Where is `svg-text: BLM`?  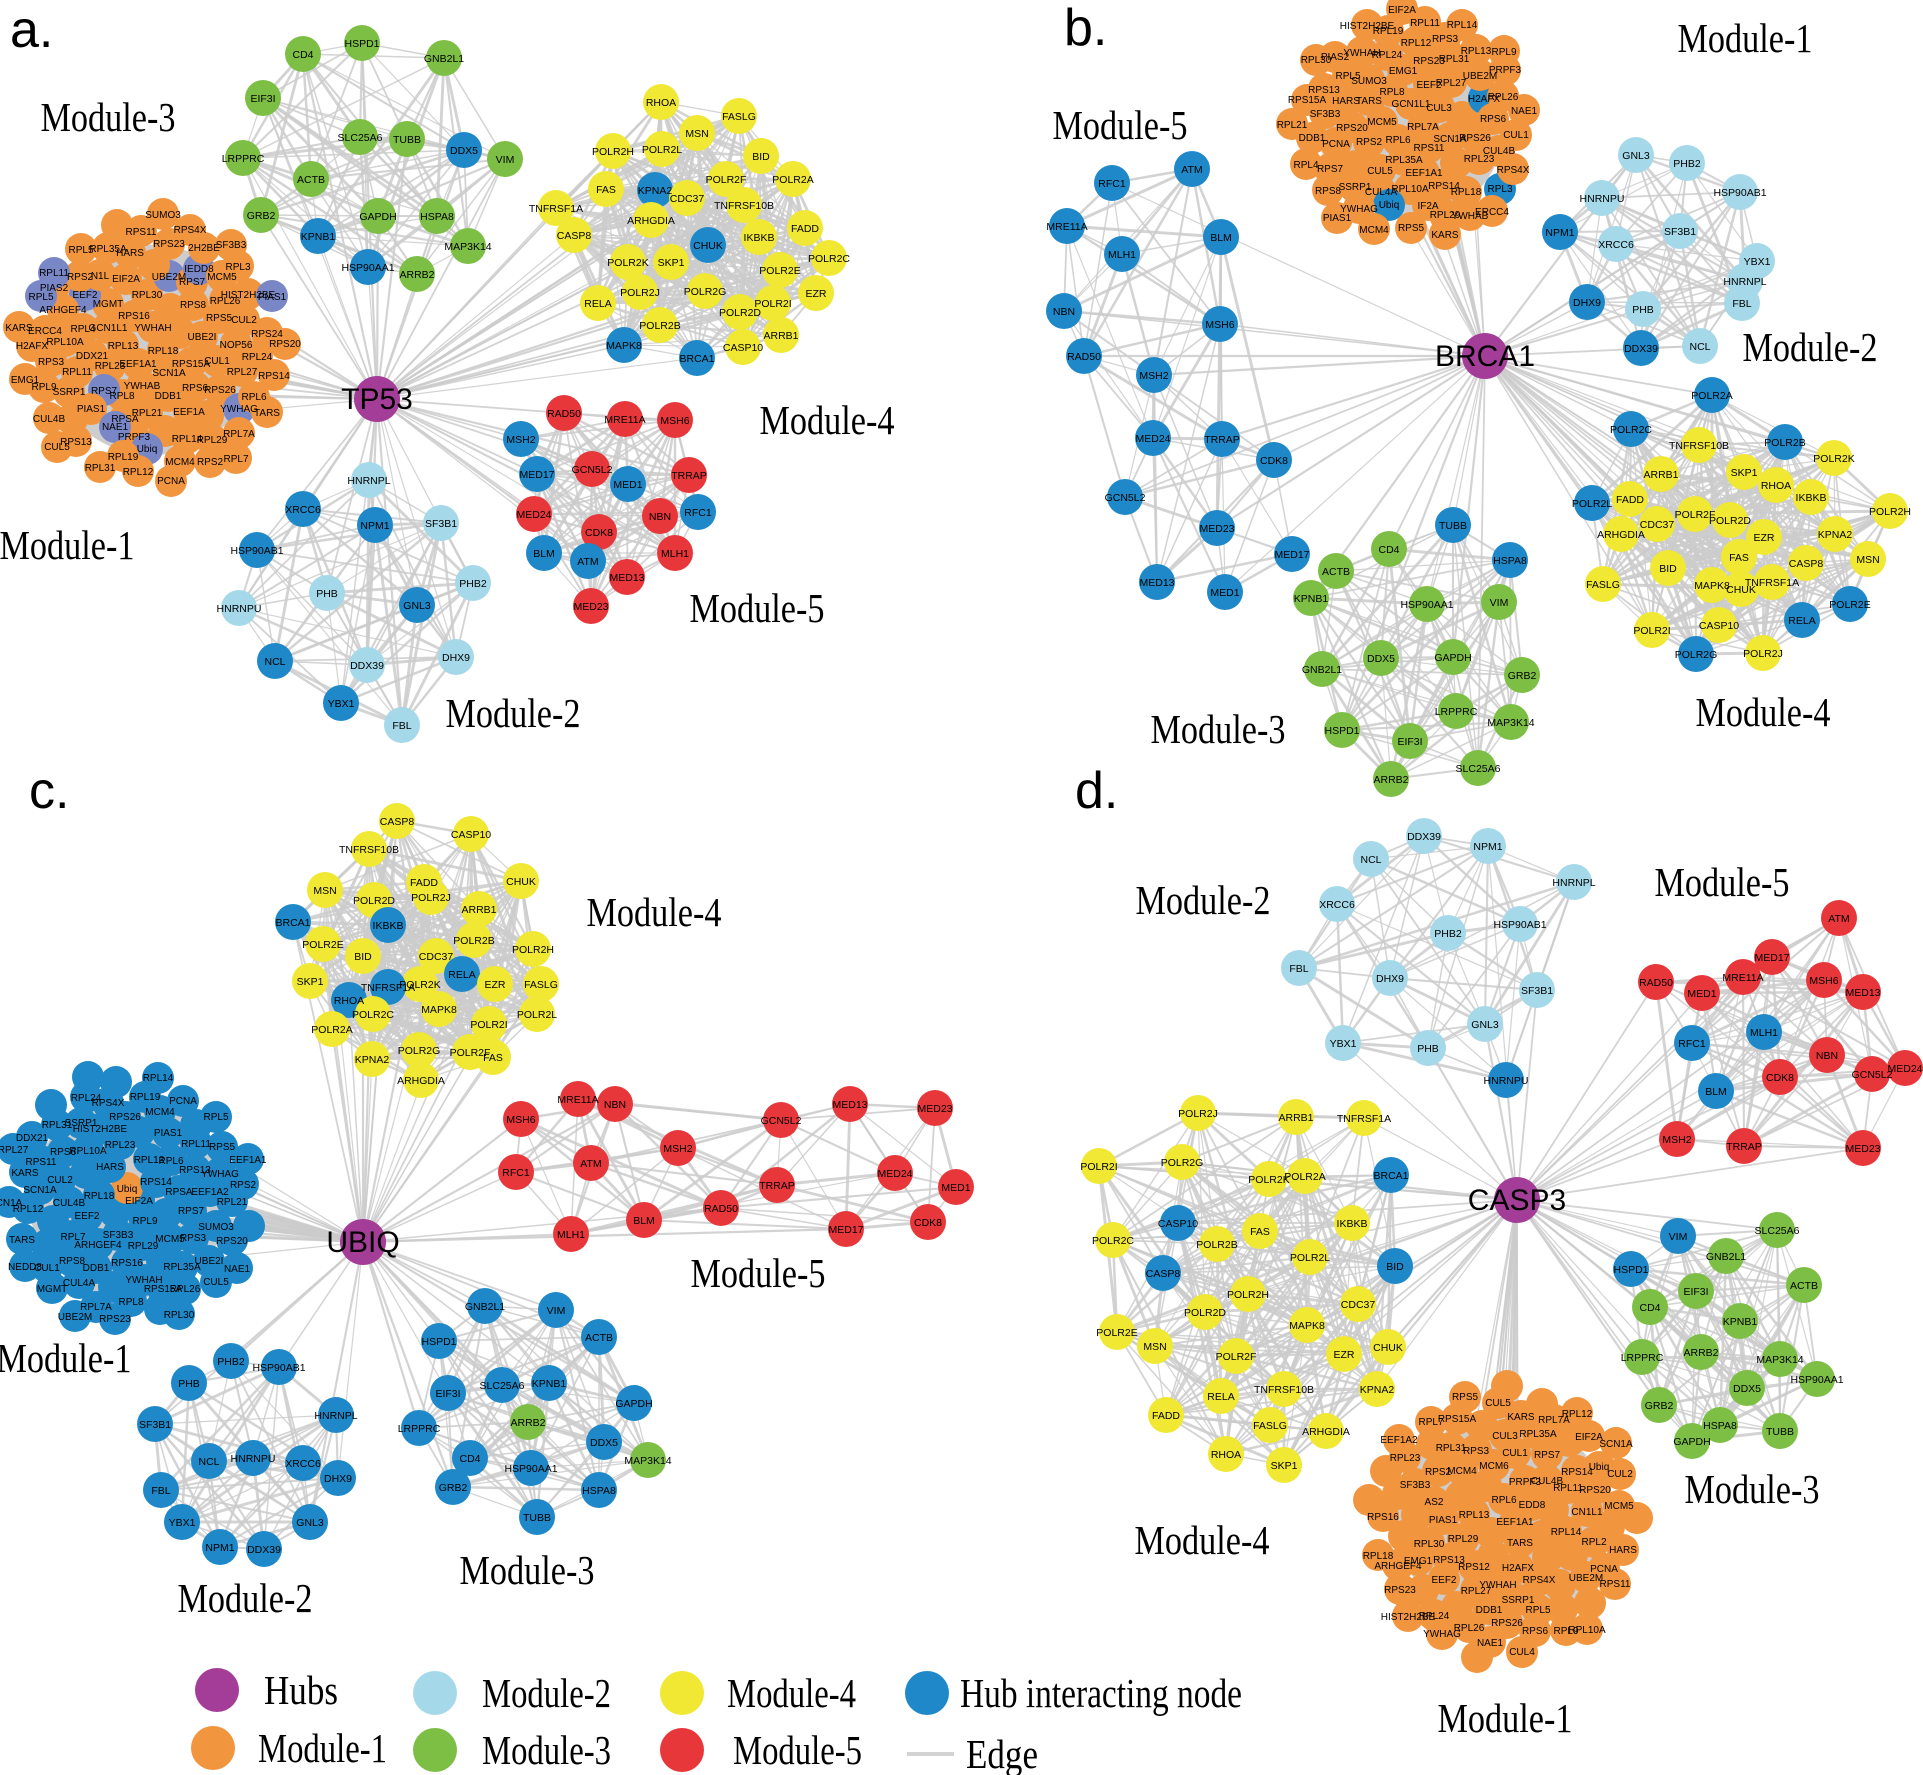 svg-text: BLM is located at coordinates (544, 554).